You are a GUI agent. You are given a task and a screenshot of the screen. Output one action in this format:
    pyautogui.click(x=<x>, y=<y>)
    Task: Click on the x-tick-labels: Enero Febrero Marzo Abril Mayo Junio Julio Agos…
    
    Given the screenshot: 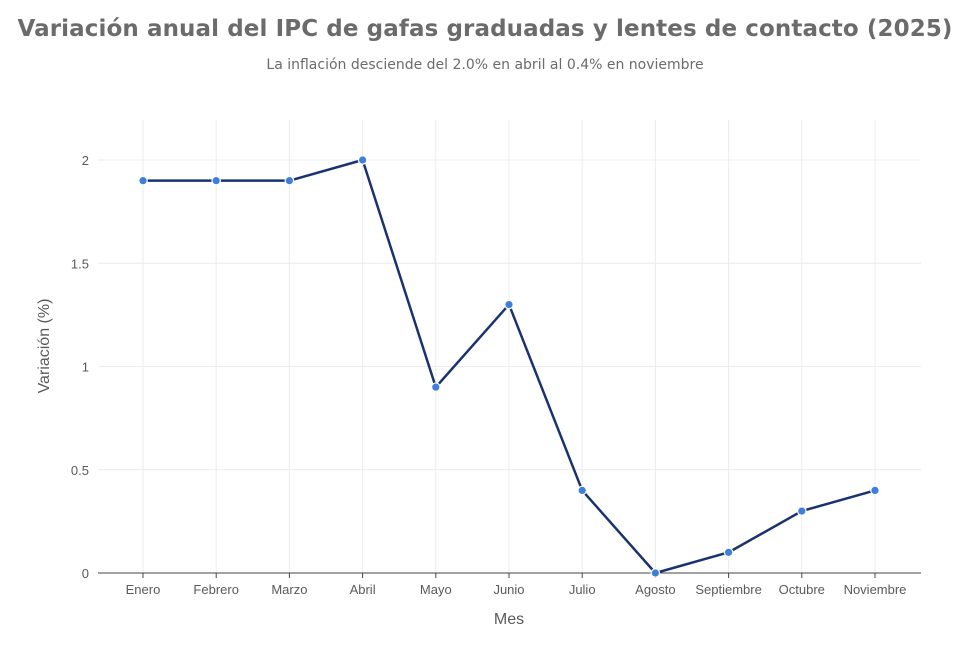 What is the action you would take?
    pyautogui.click(x=516, y=589)
    